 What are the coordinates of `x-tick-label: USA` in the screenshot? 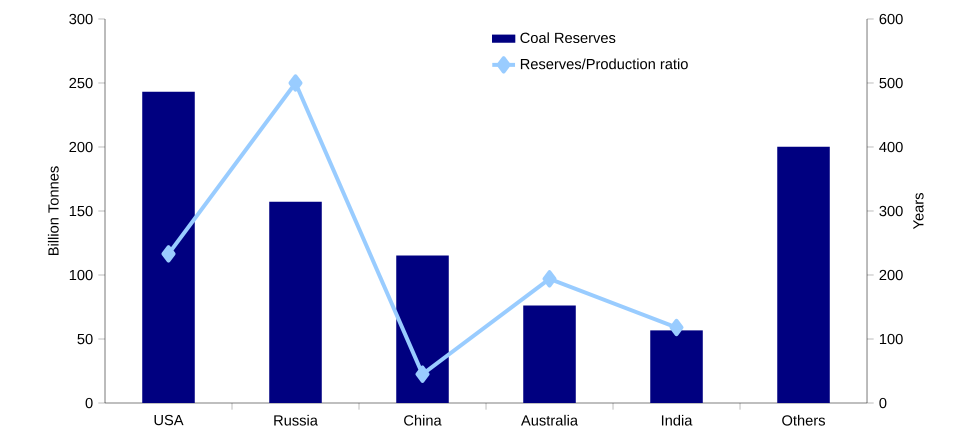 It's located at (169, 420).